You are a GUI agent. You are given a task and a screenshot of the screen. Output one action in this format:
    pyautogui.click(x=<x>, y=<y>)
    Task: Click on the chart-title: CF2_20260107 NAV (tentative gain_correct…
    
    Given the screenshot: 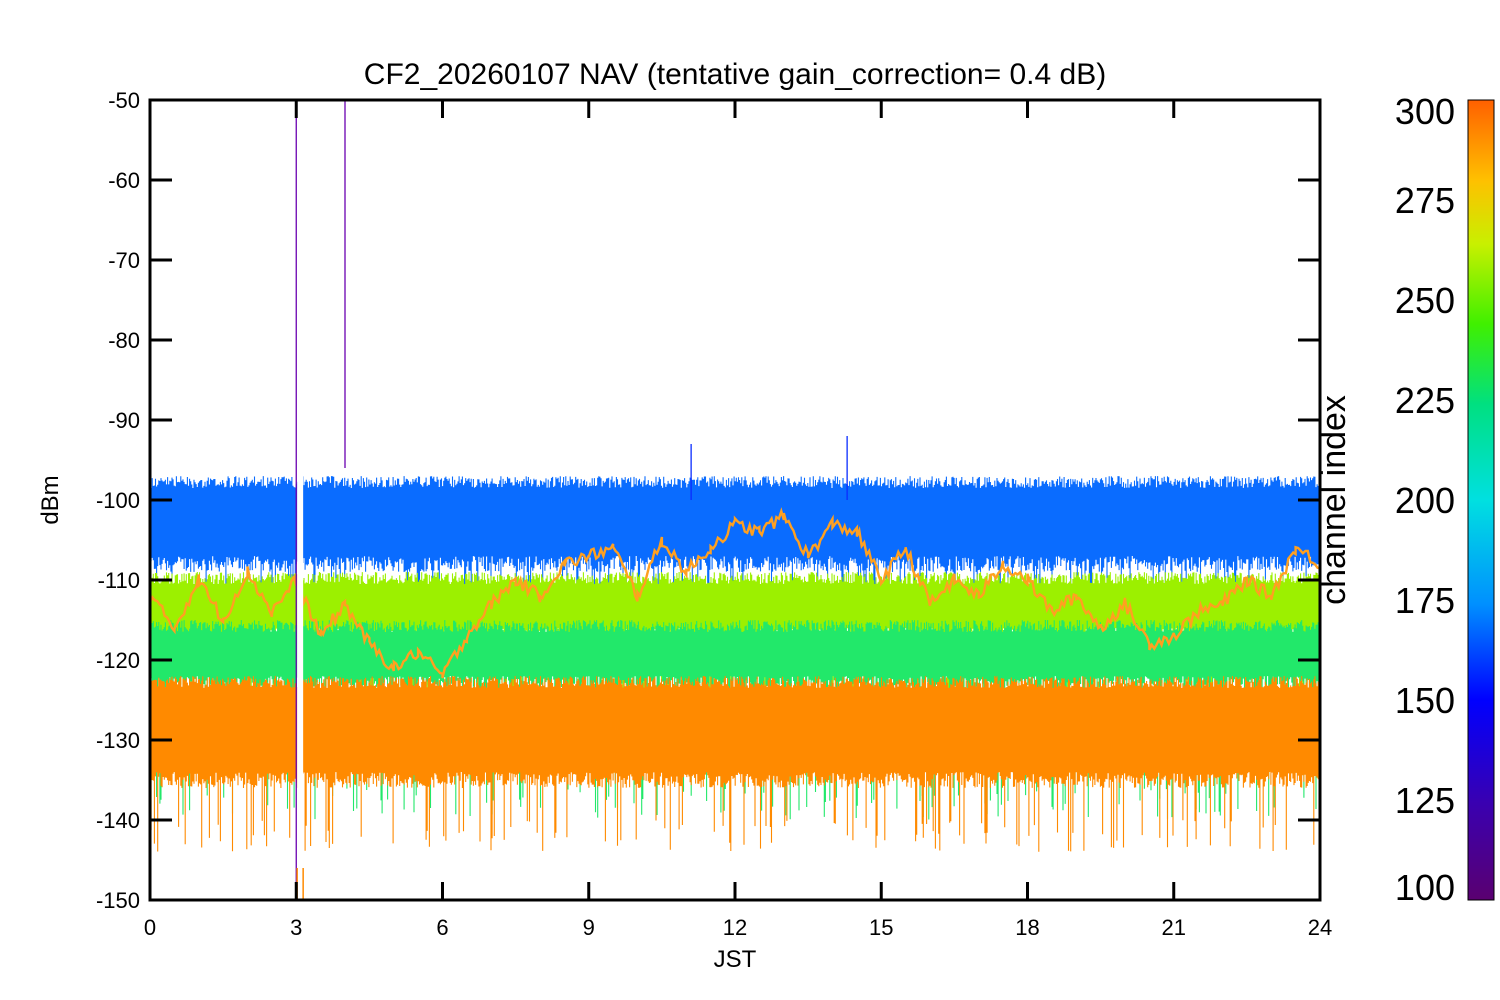 What is the action you would take?
    pyautogui.click(x=735, y=74)
    